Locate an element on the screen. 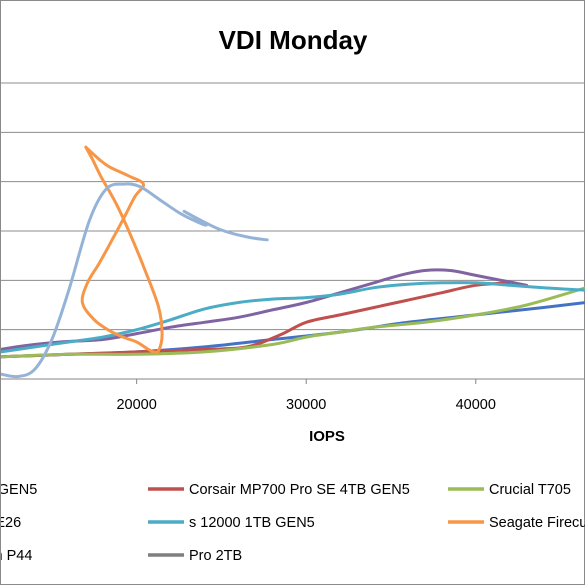 This screenshot has width=585, height=586. chart-title: VDI Monday is located at coordinates (293, 40).